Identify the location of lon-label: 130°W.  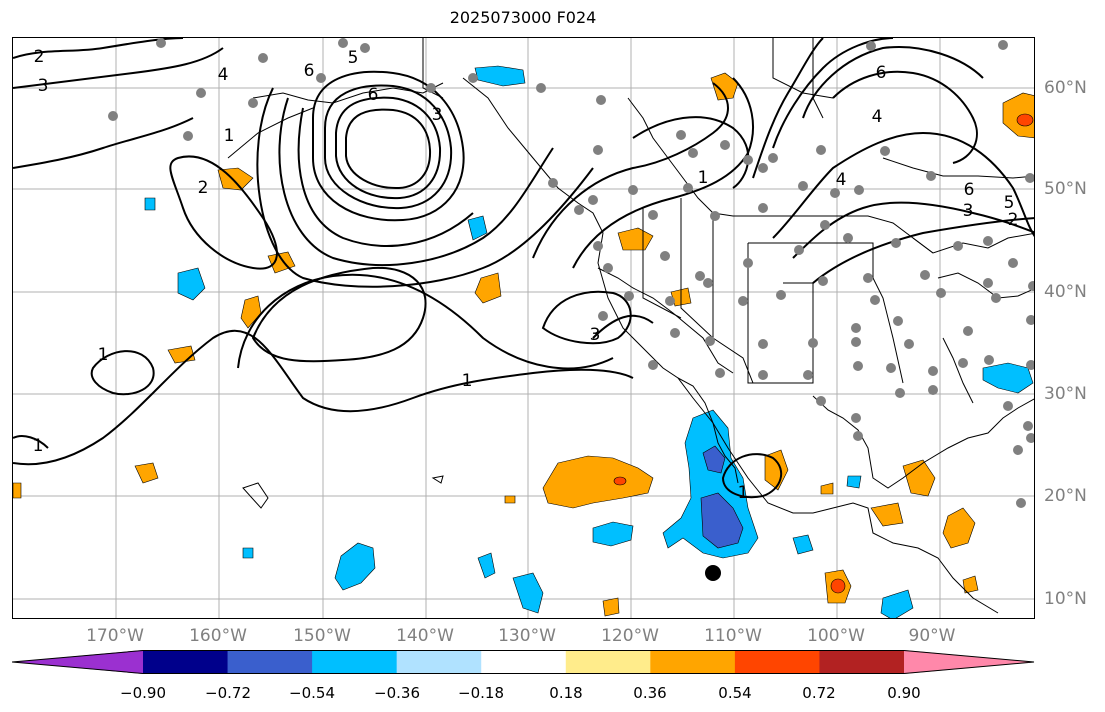
(527, 636).